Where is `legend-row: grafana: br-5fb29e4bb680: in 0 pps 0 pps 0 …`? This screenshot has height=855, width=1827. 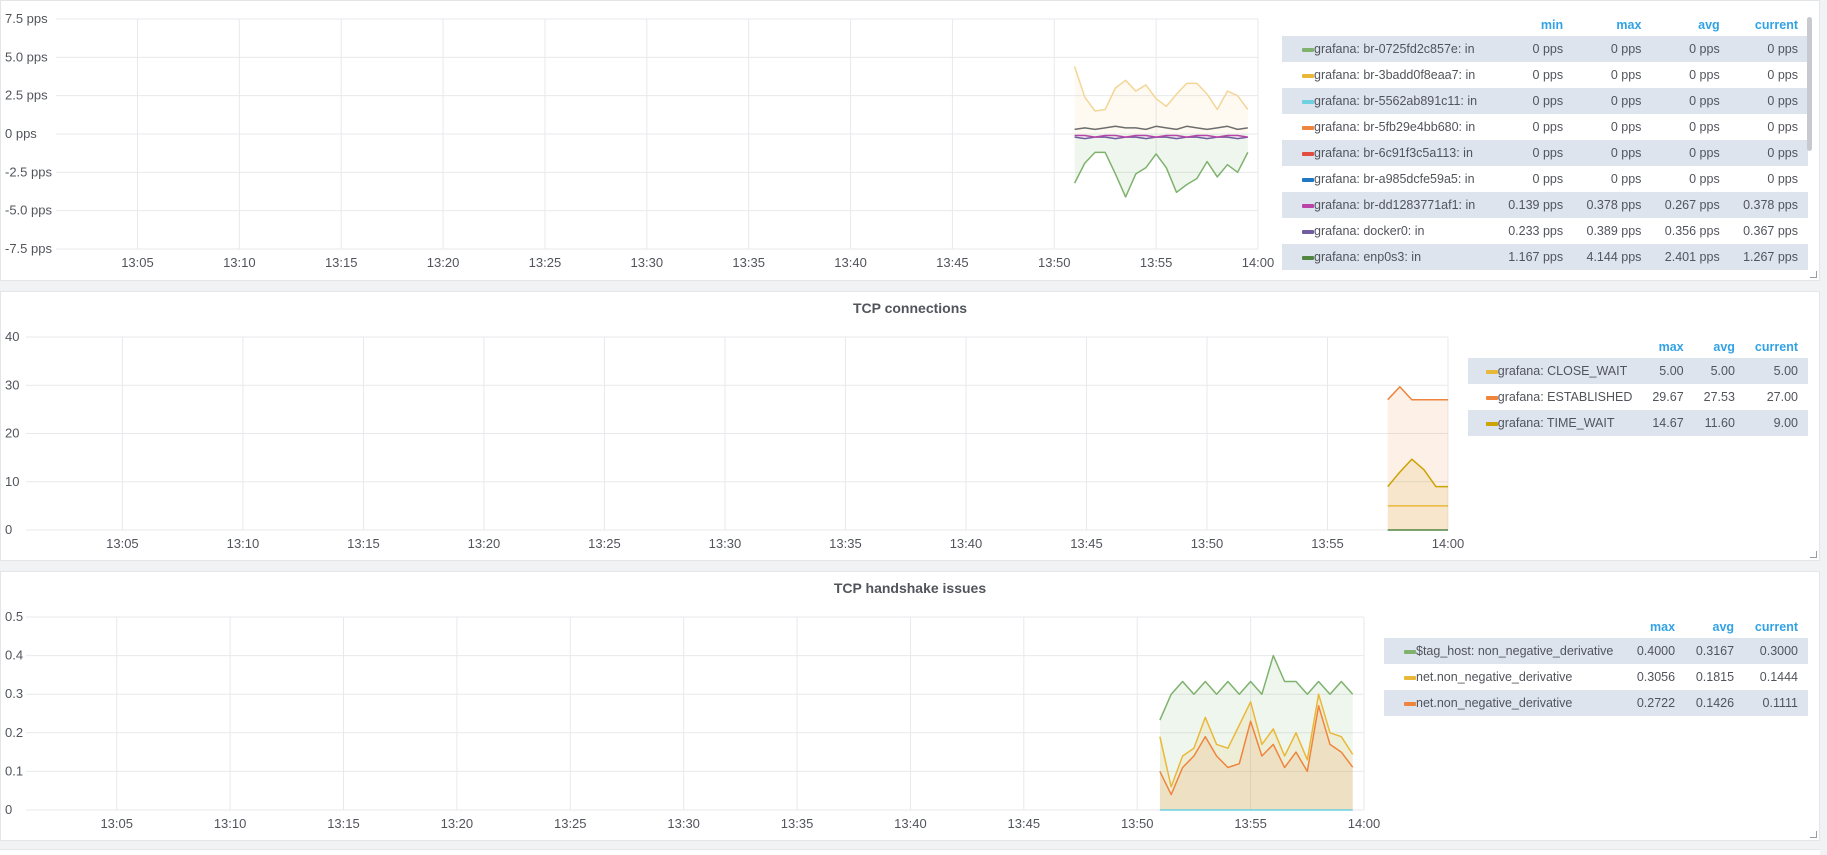 legend-row: grafana: br-5fb29e4bb680: in 0 pps 0 pps 0 … is located at coordinates (1545, 127).